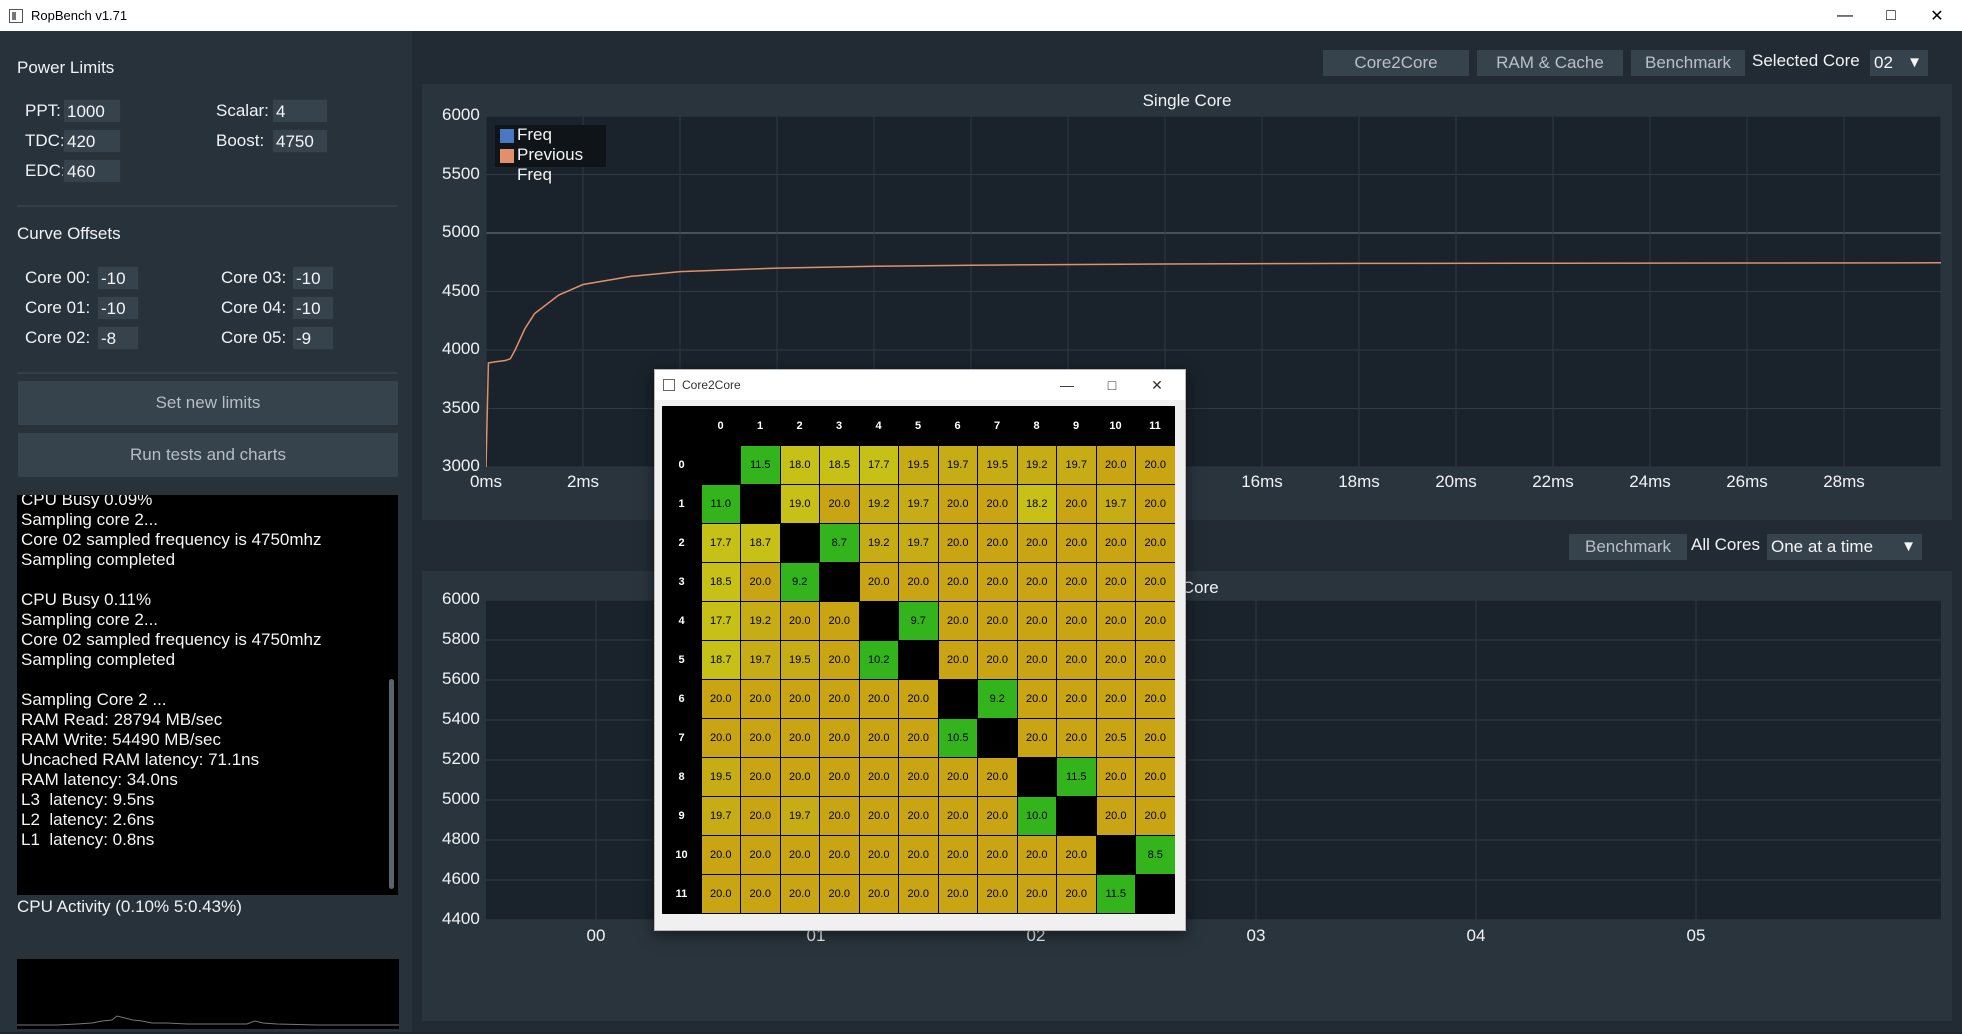 This screenshot has height=1034, width=1962. I want to click on cpu-activity-graph, so click(208, 994).